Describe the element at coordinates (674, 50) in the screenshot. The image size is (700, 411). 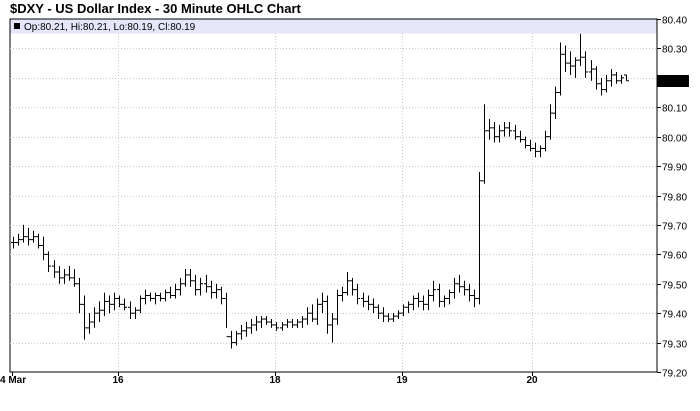
I see `y-tick-label: 80.30` at that location.